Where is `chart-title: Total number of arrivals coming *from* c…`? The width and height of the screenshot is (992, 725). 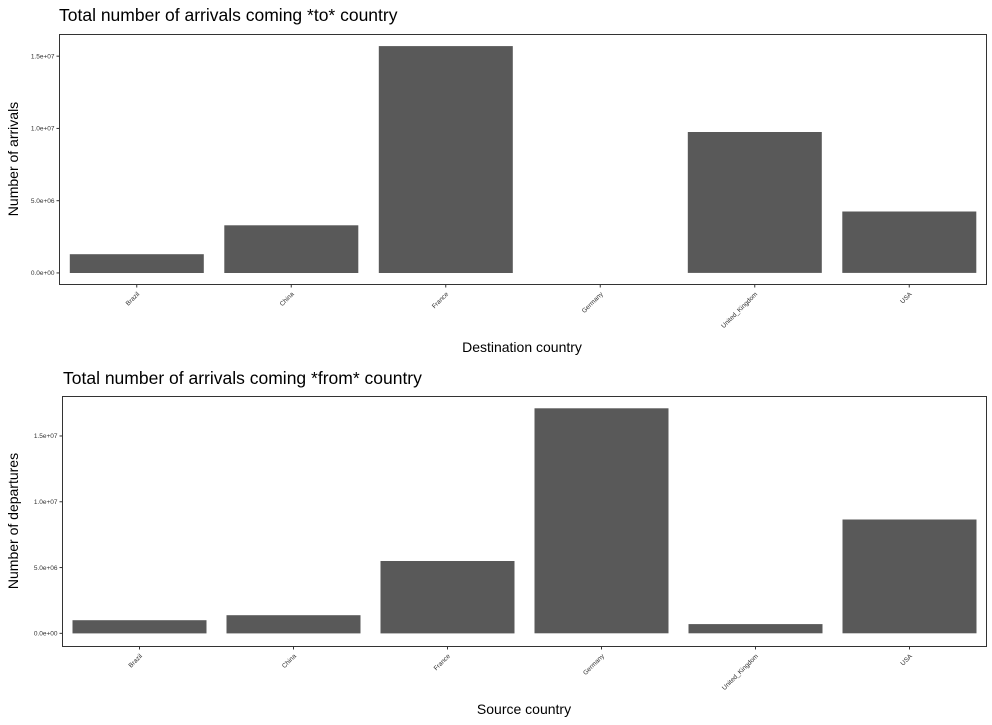 chart-title: Total number of arrivals coming *from* c… is located at coordinates (242, 378).